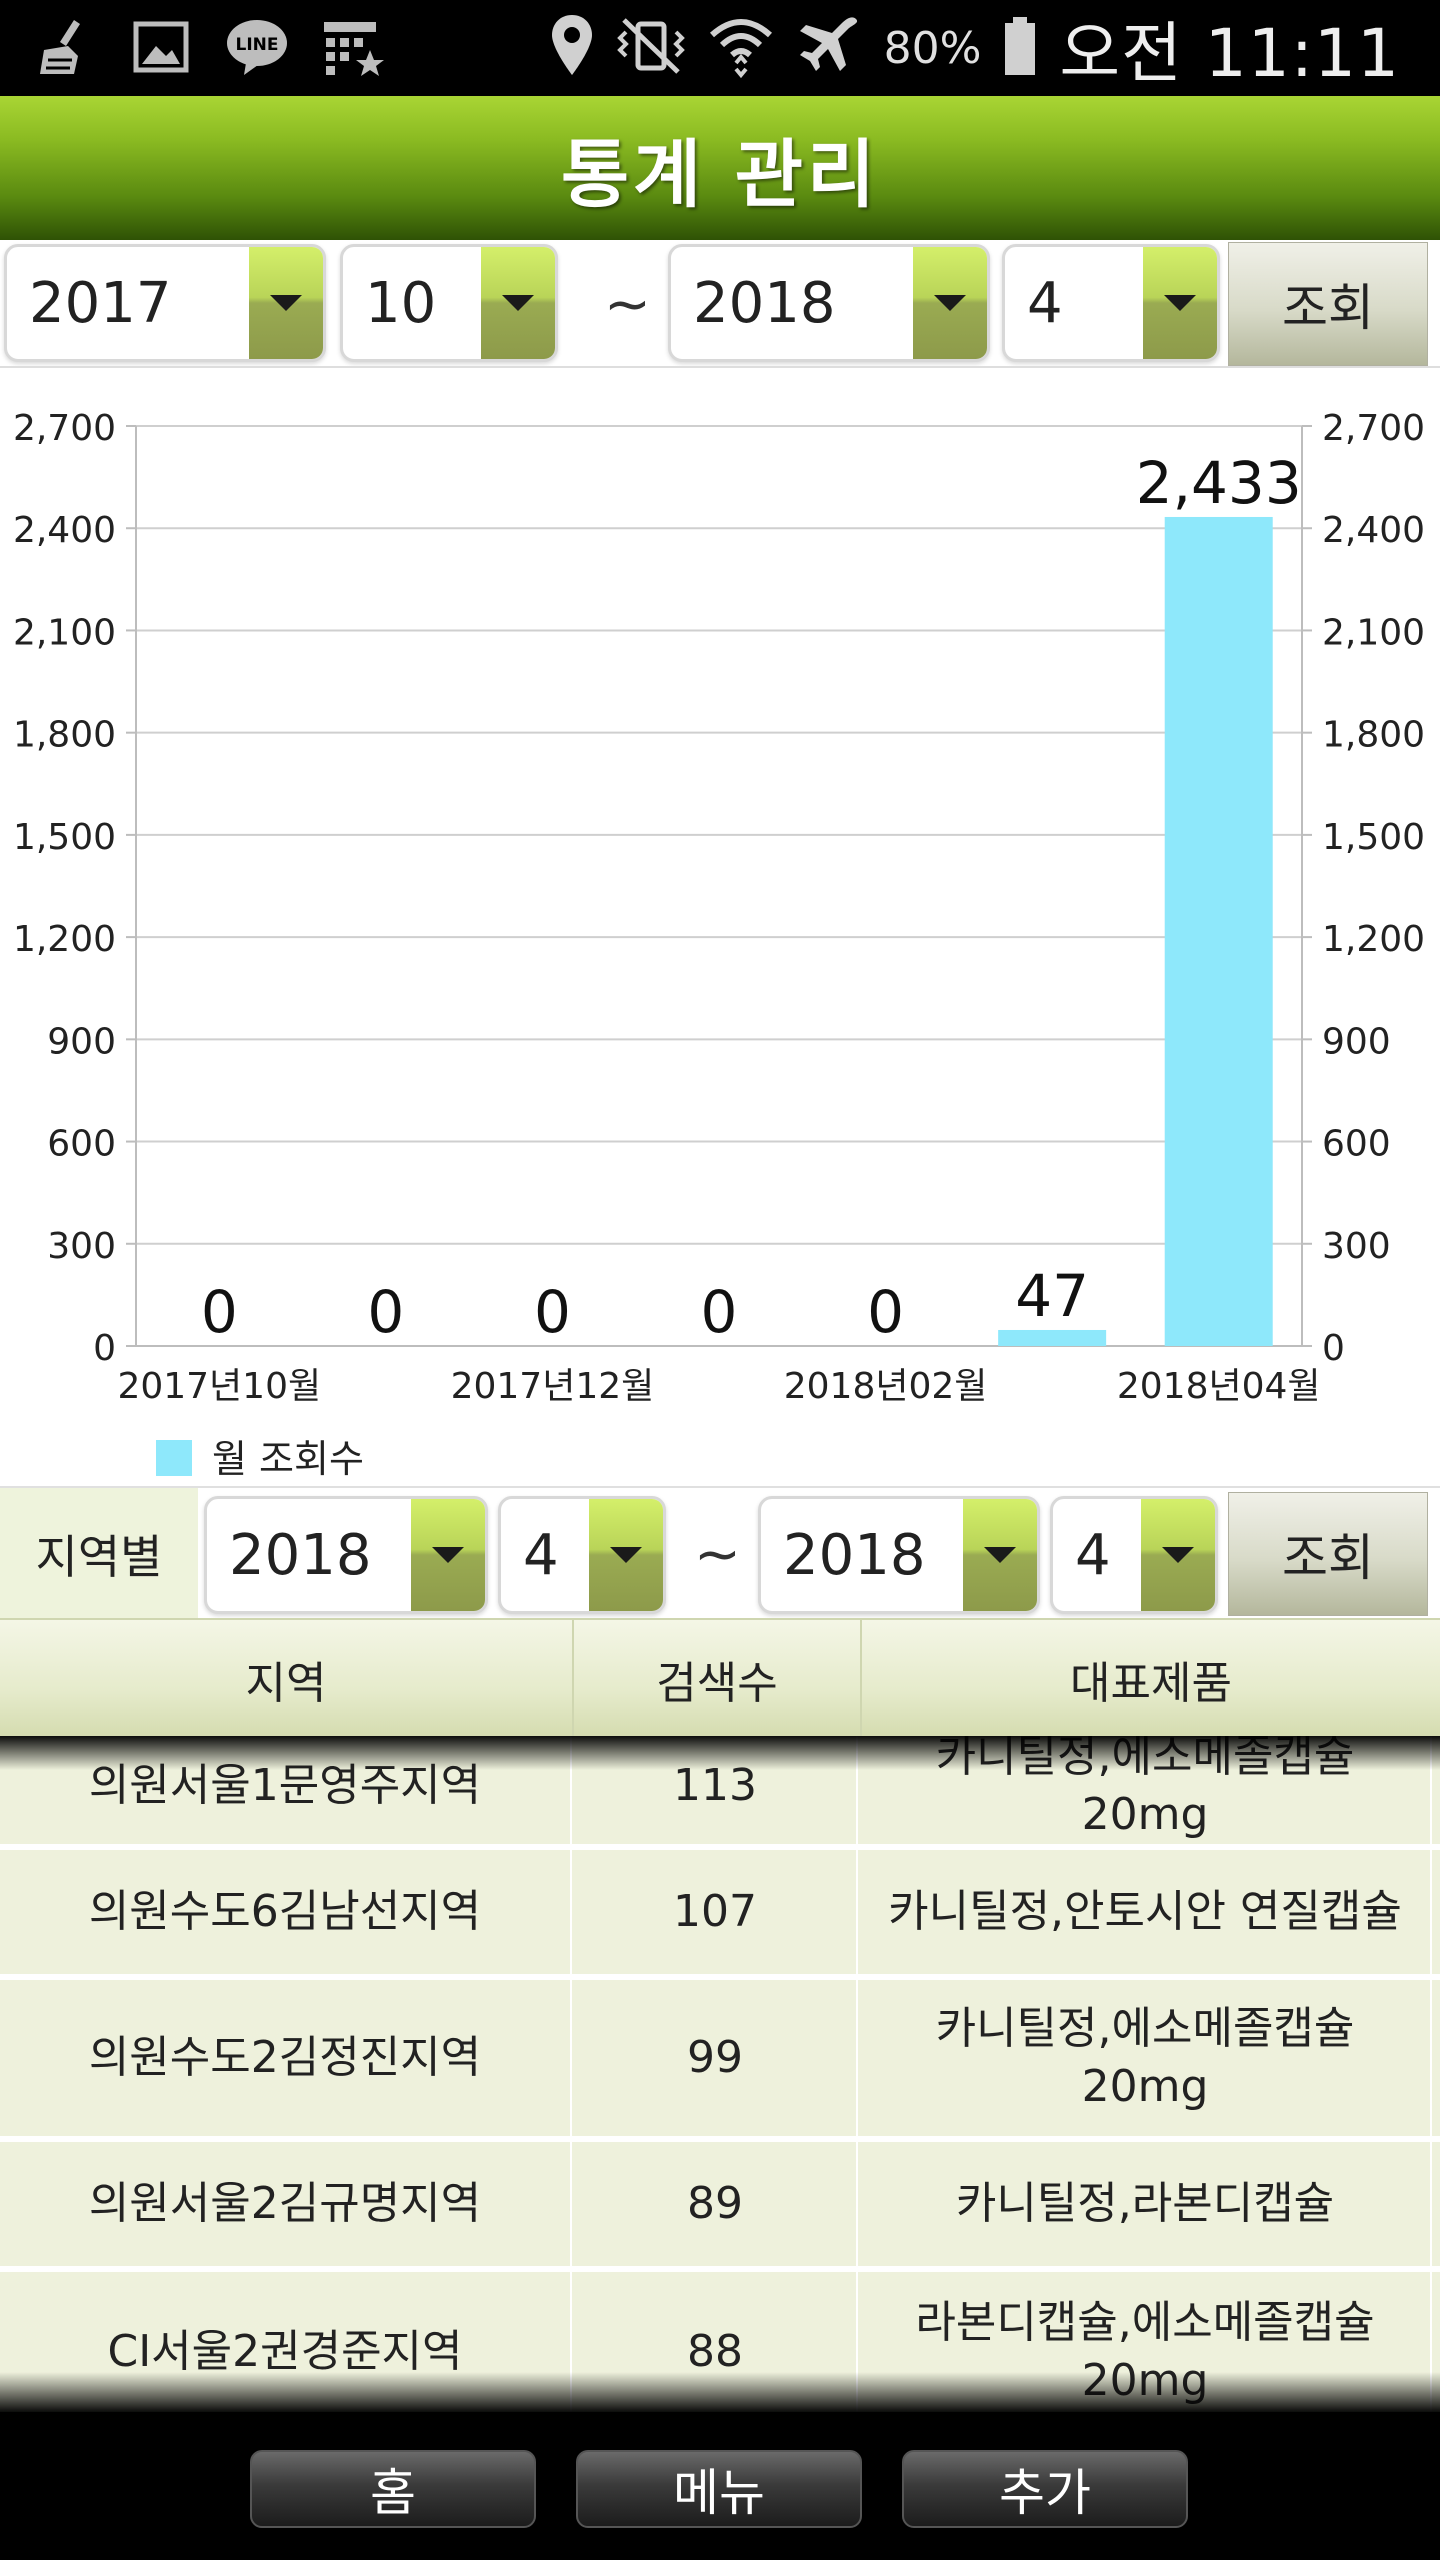 The width and height of the screenshot is (1440, 2560). I want to click on region-start-month-select: 4, so click(582, 1555).